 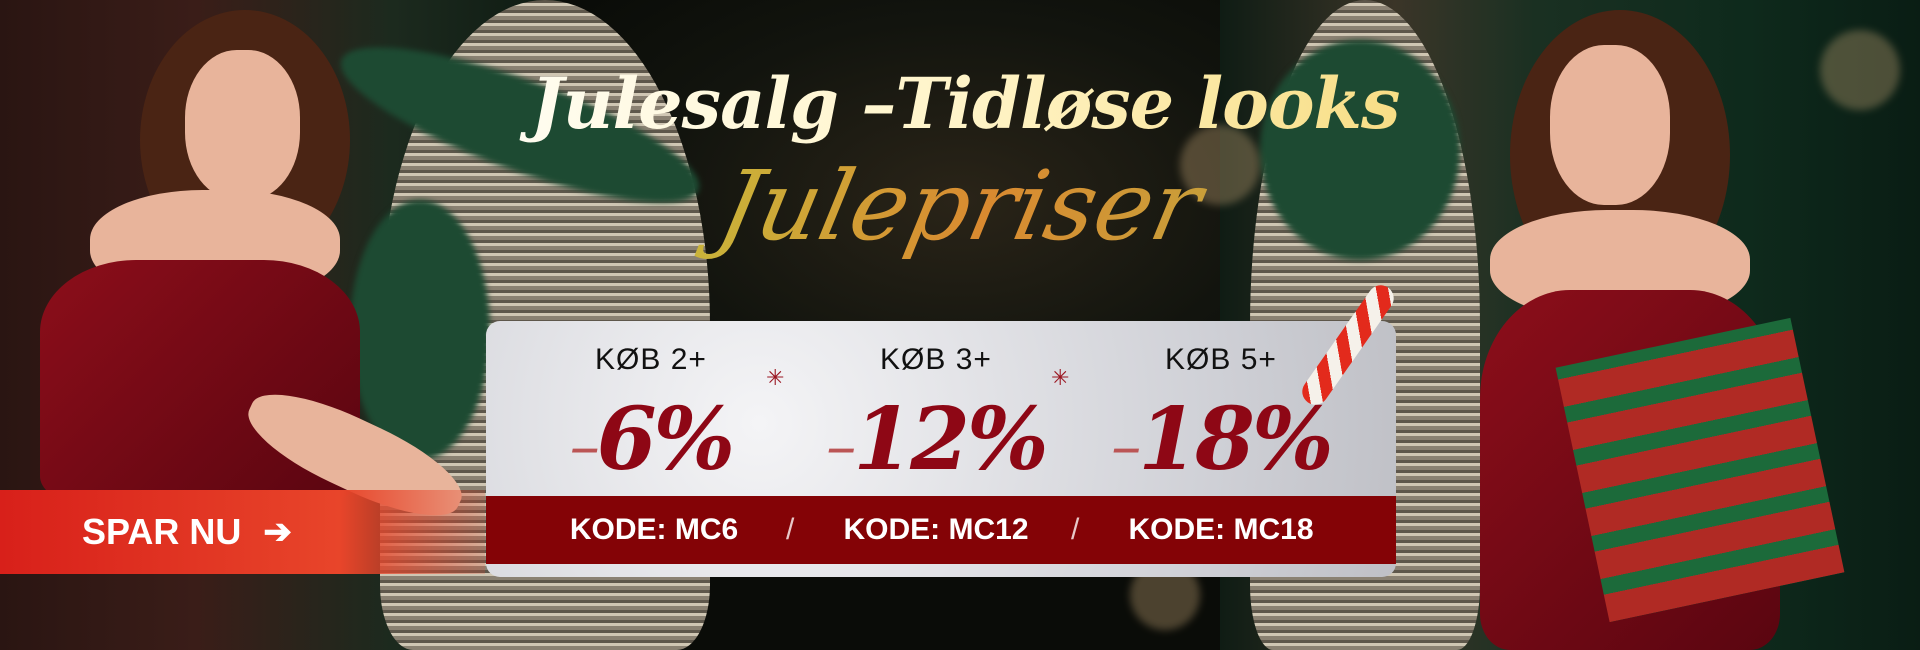 What do you see at coordinates (965, 103) in the screenshot?
I see `headline: Julesalg –Tidløse looks` at bounding box center [965, 103].